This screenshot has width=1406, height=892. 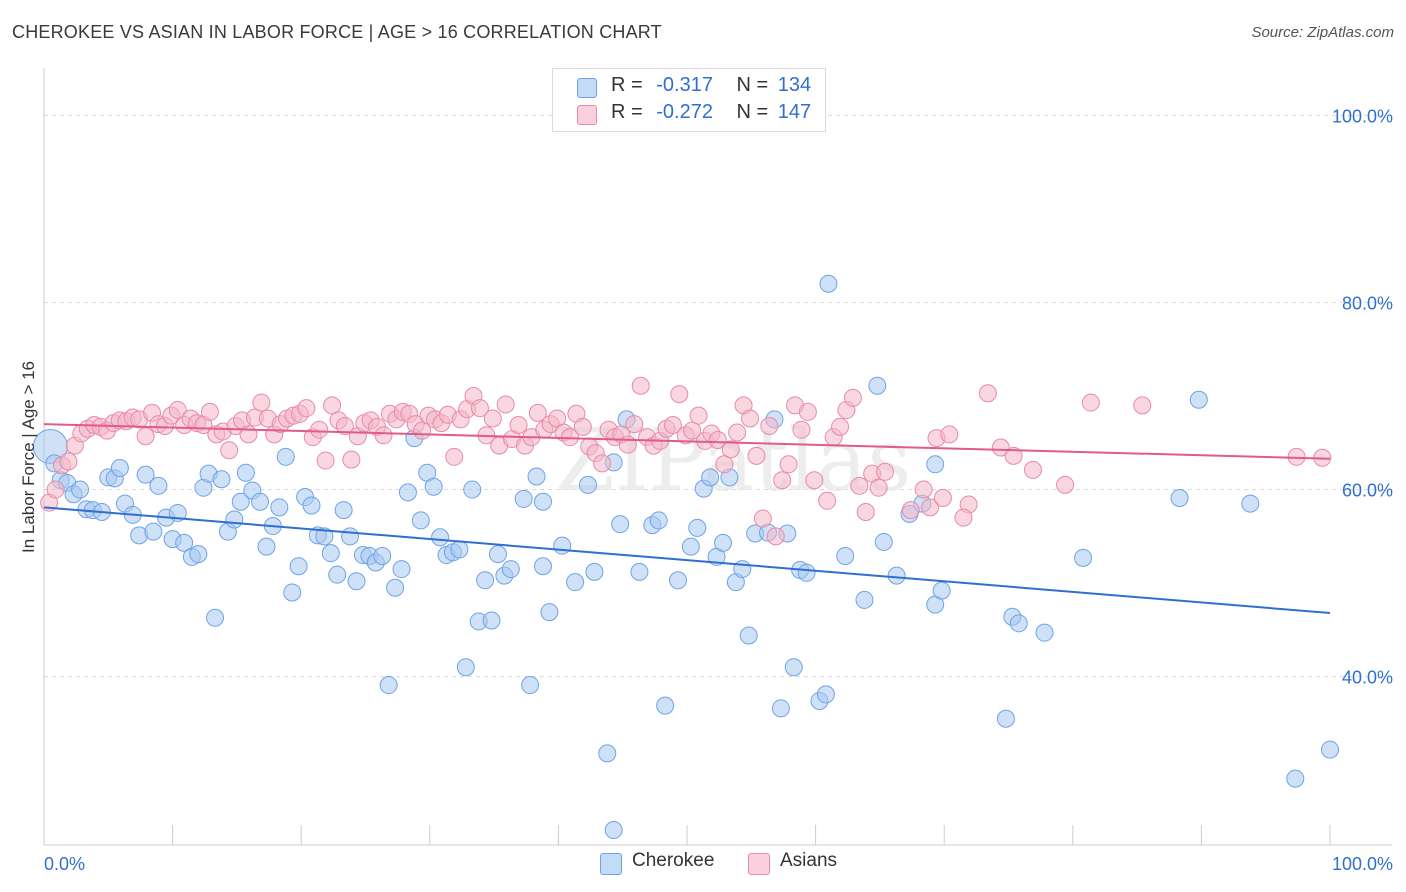 I want to click on n-value: 147, so click(x=794, y=112).